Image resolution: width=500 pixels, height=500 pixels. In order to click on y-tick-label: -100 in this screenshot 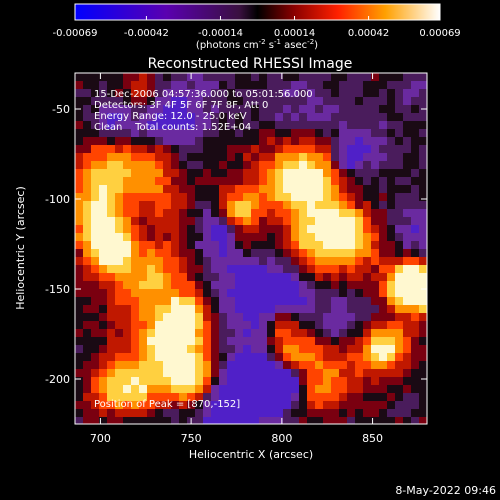, I will do `click(57, 199)`.